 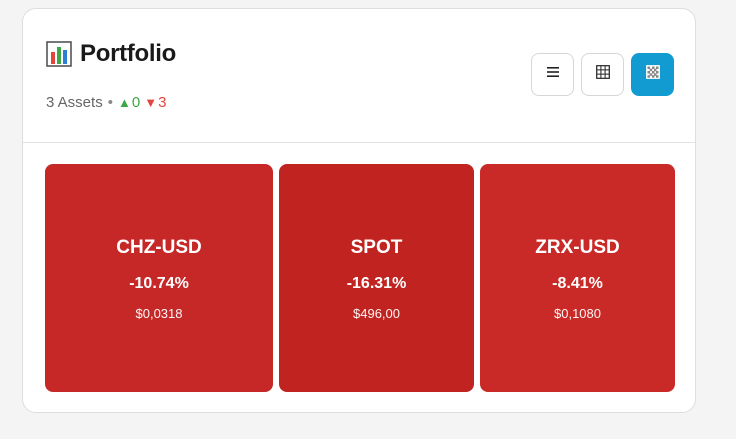 What do you see at coordinates (128, 53) in the screenshot?
I see `page-title: Portfolio` at bounding box center [128, 53].